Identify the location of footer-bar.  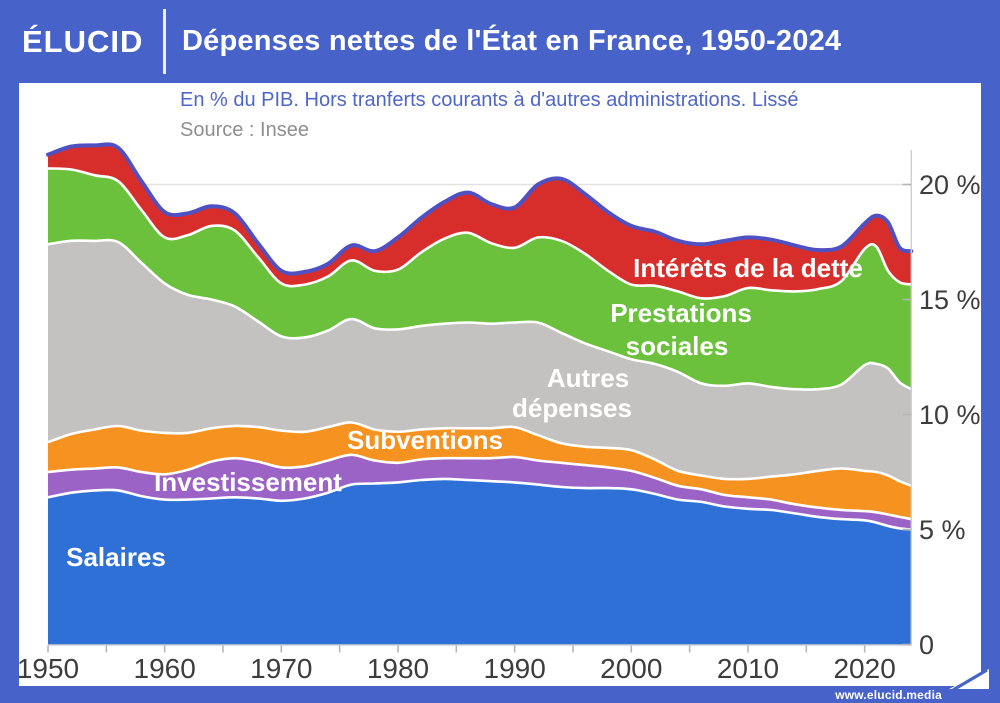
(500, 694).